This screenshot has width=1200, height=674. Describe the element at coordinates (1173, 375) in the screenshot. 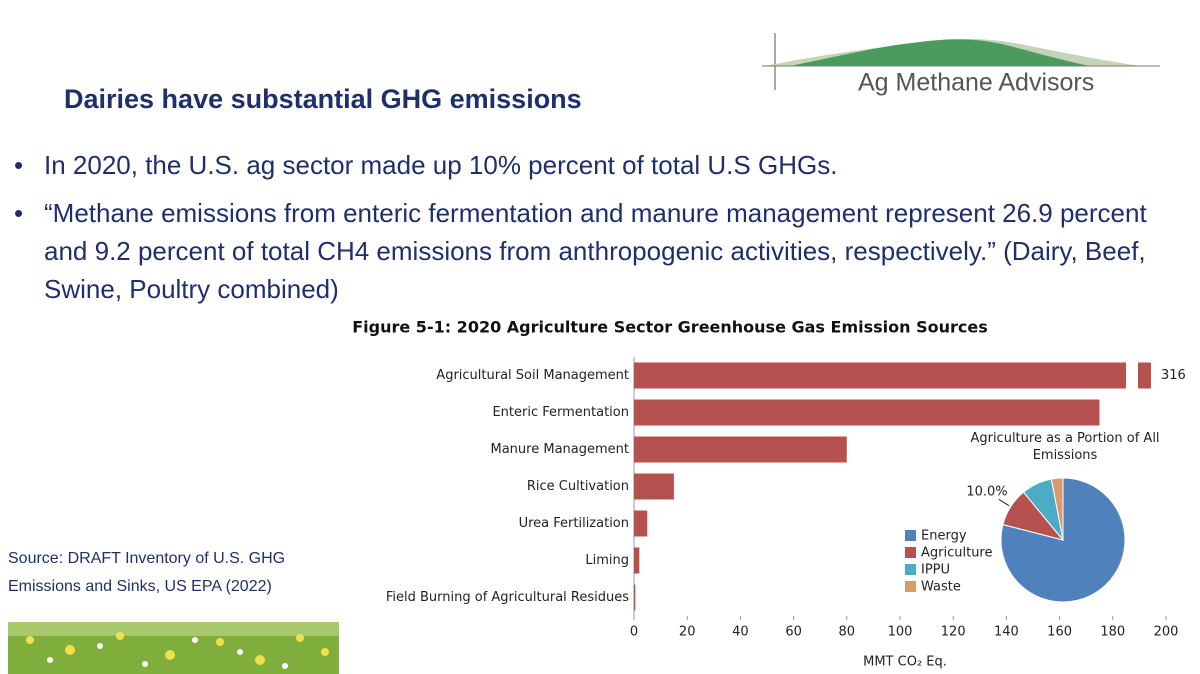

I see `value-label: 316` at that location.